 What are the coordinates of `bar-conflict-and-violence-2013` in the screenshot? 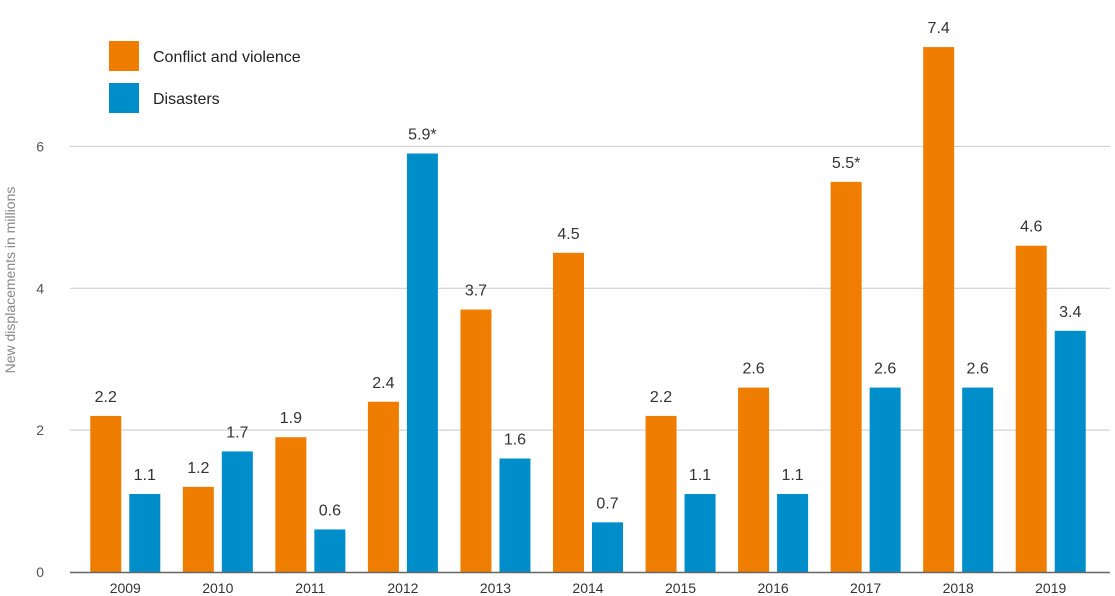 It's located at (476, 440).